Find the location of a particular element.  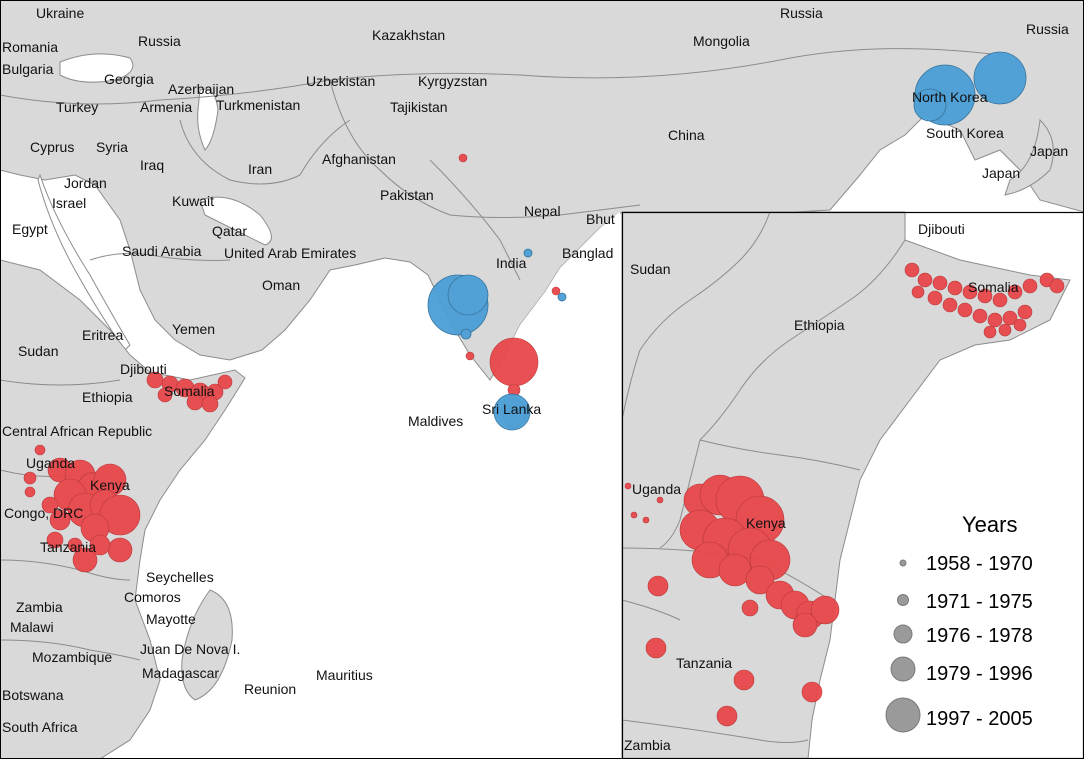

map-label: Mayotte is located at coordinates (171, 619).